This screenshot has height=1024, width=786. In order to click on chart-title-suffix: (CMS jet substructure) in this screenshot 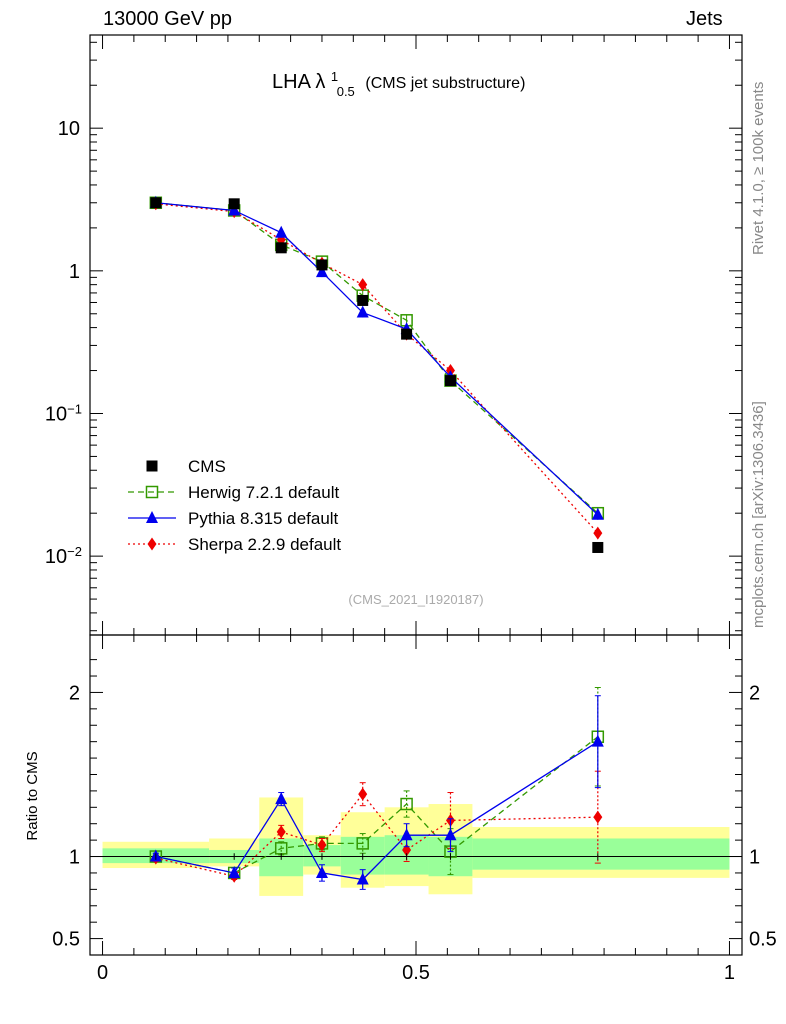, I will do `click(445, 83)`.